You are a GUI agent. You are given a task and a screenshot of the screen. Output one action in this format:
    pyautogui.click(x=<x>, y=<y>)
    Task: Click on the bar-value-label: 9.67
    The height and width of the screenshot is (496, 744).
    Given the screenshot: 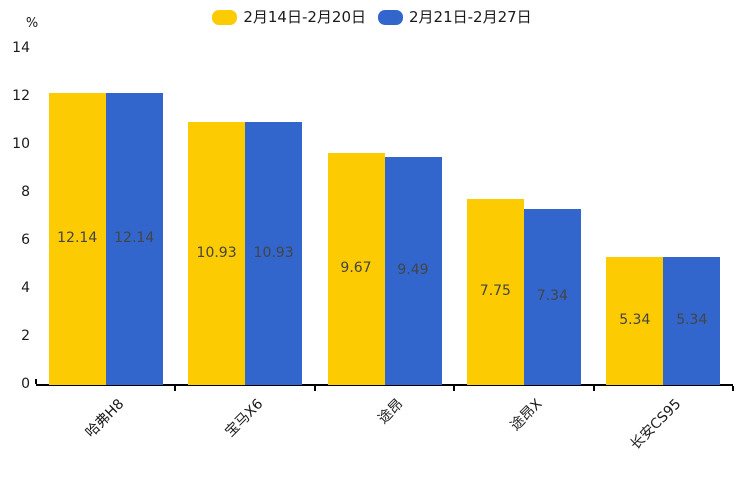 What is the action you would take?
    pyautogui.click(x=356, y=267)
    